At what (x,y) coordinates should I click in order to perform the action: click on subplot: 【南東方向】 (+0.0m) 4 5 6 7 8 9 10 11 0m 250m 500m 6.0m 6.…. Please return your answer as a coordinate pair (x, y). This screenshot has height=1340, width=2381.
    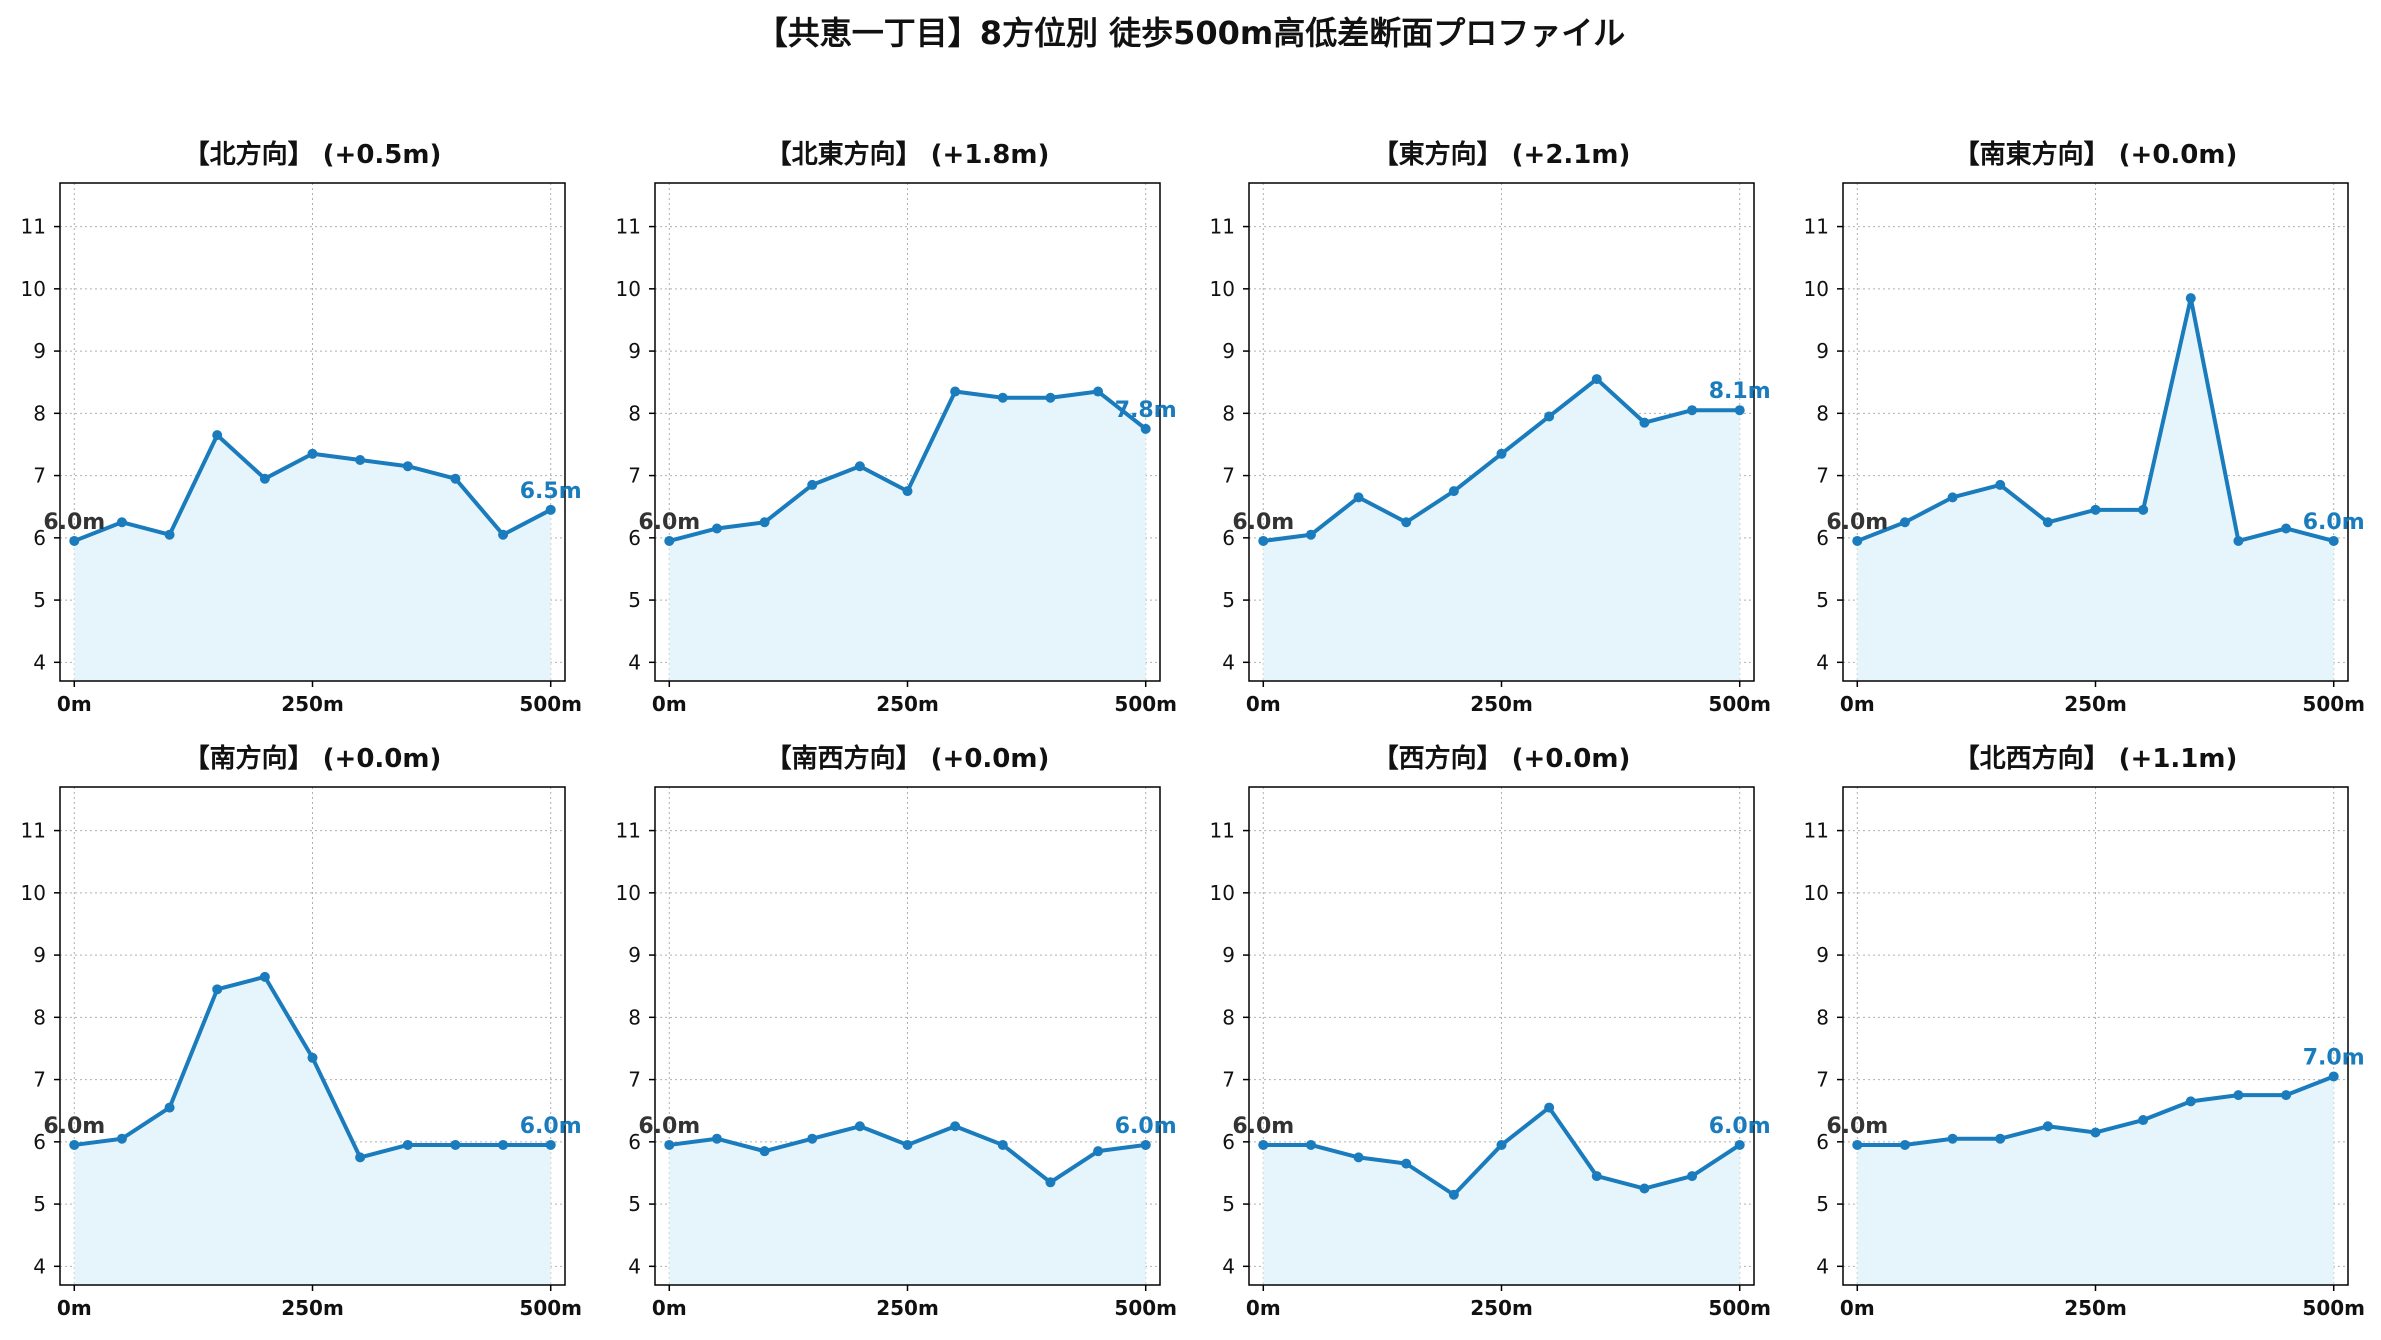
    Looking at the image, I should click on (2084, 427).